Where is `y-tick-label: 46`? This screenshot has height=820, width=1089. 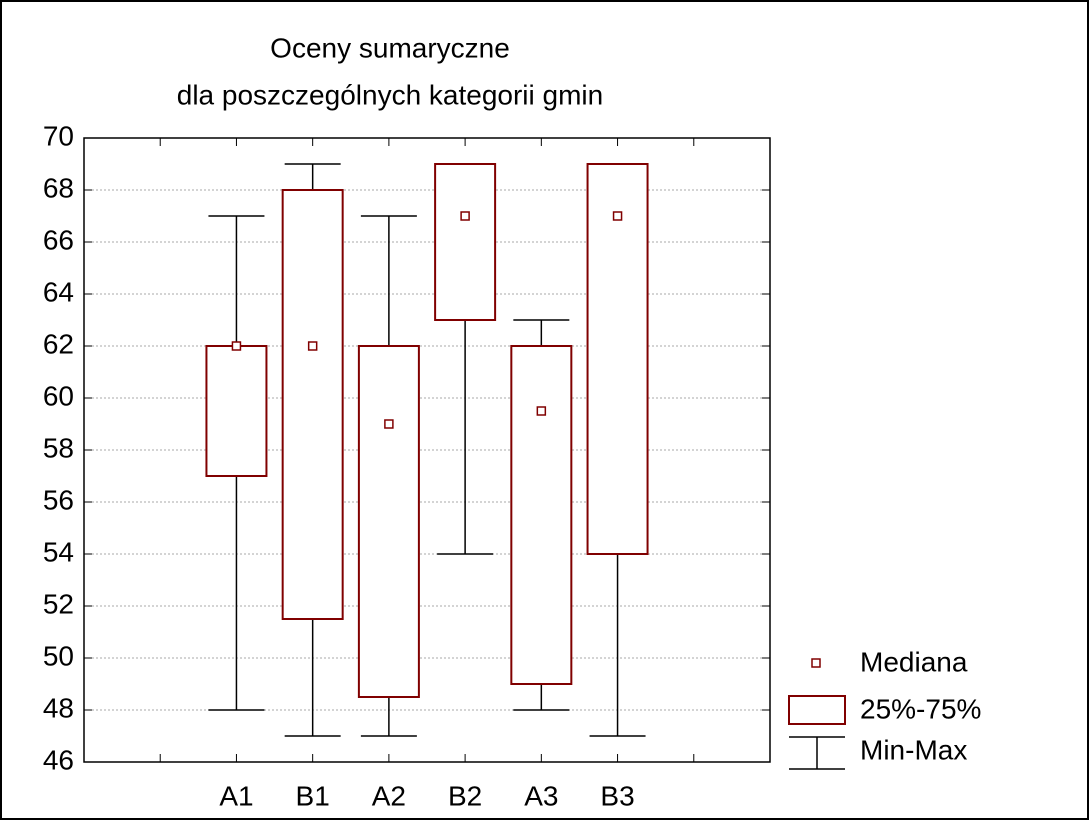 y-tick-label: 46 is located at coordinates (58, 759).